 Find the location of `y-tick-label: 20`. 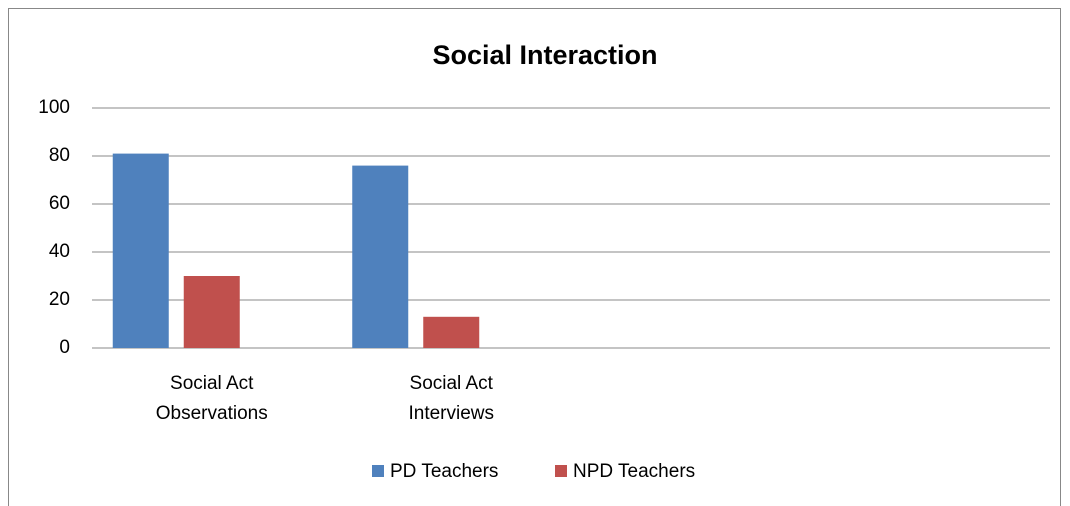

y-tick-label: 20 is located at coordinates (59, 299).